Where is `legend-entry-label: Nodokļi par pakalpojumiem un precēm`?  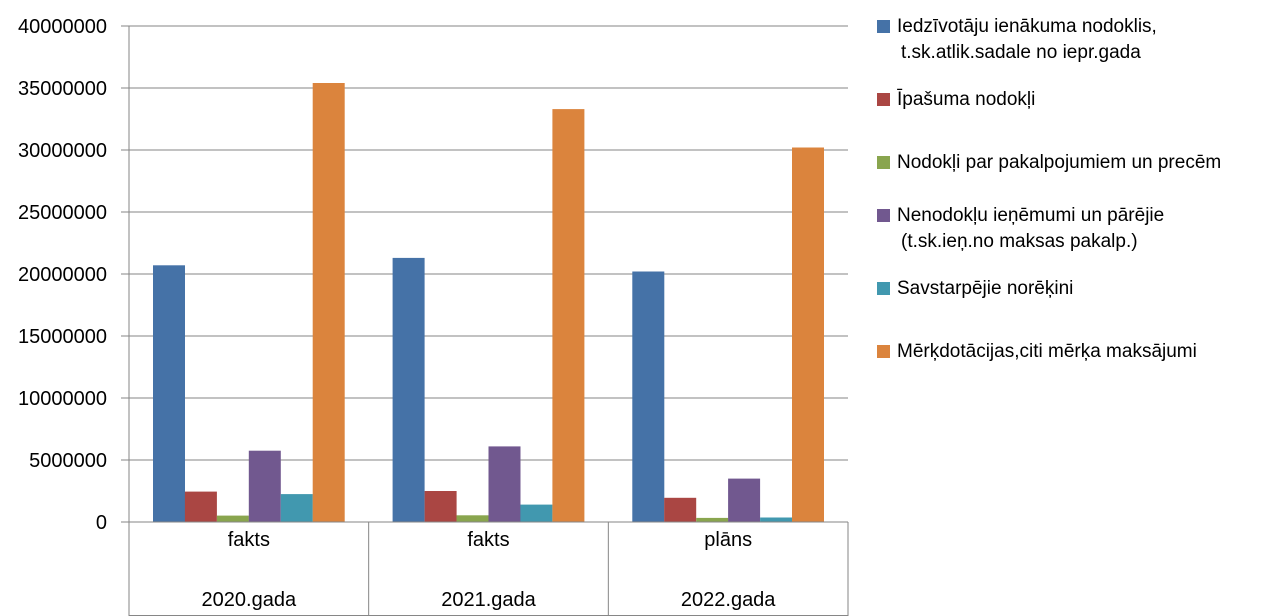 legend-entry-label: Nodokļi par pakalpojumiem un precēm is located at coordinates (1059, 162).